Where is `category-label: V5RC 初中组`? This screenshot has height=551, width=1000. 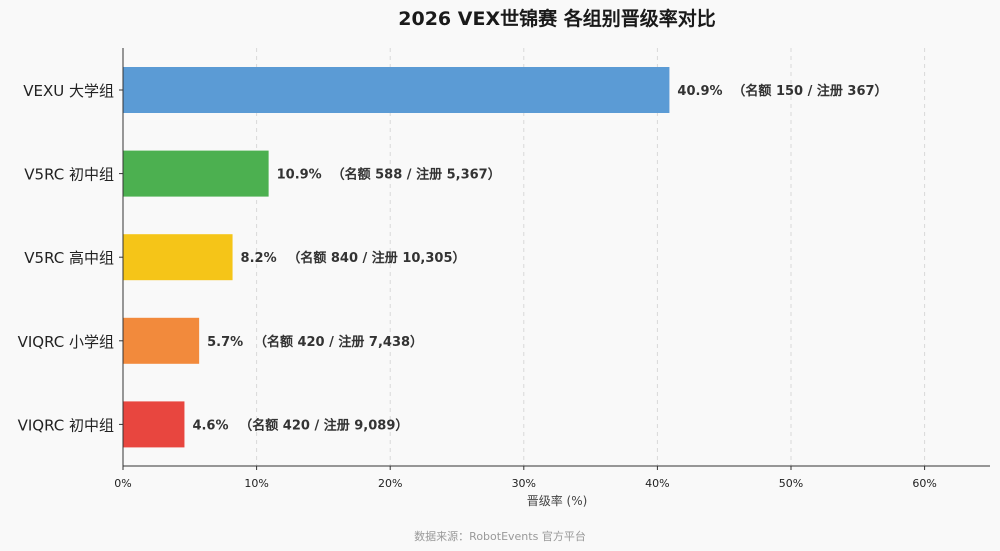 category-label: V5RC 初中组 is located at coordinates (69, 175).